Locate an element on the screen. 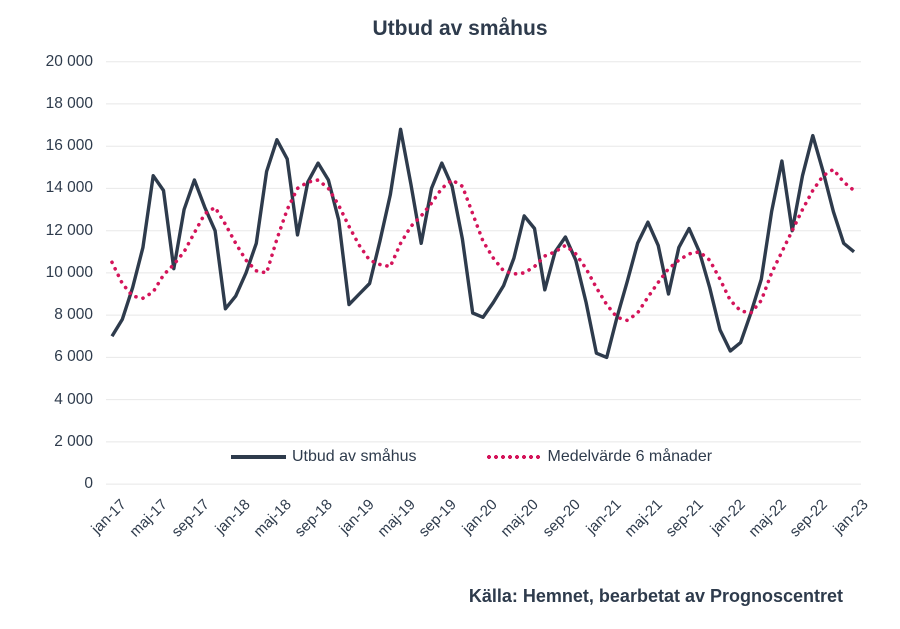 The width and height of the screenshot is (900, 629). y-axis-label: 16 000 is located at coordinates (69, 146).